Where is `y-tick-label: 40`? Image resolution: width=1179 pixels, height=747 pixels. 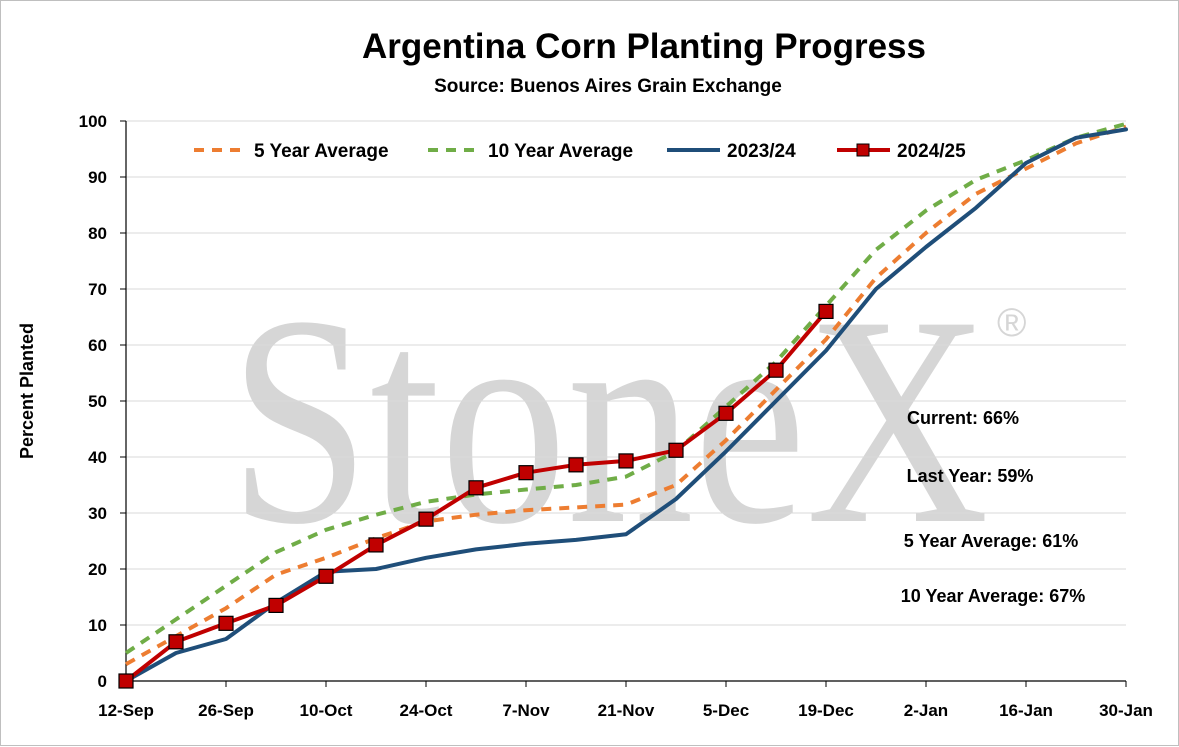 y-tick-label: 40 is located at coordinates (97, 457).